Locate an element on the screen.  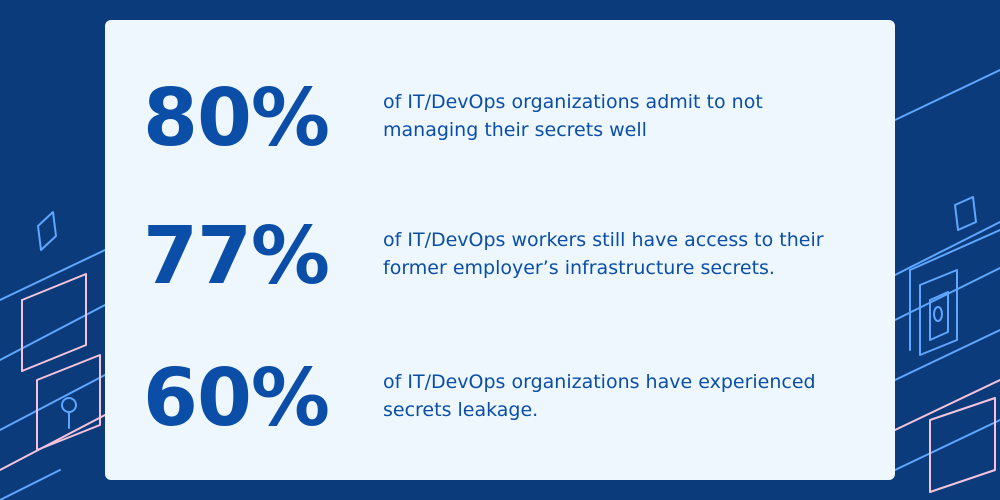
security-panel-inner is located at coordinates (939, 316).